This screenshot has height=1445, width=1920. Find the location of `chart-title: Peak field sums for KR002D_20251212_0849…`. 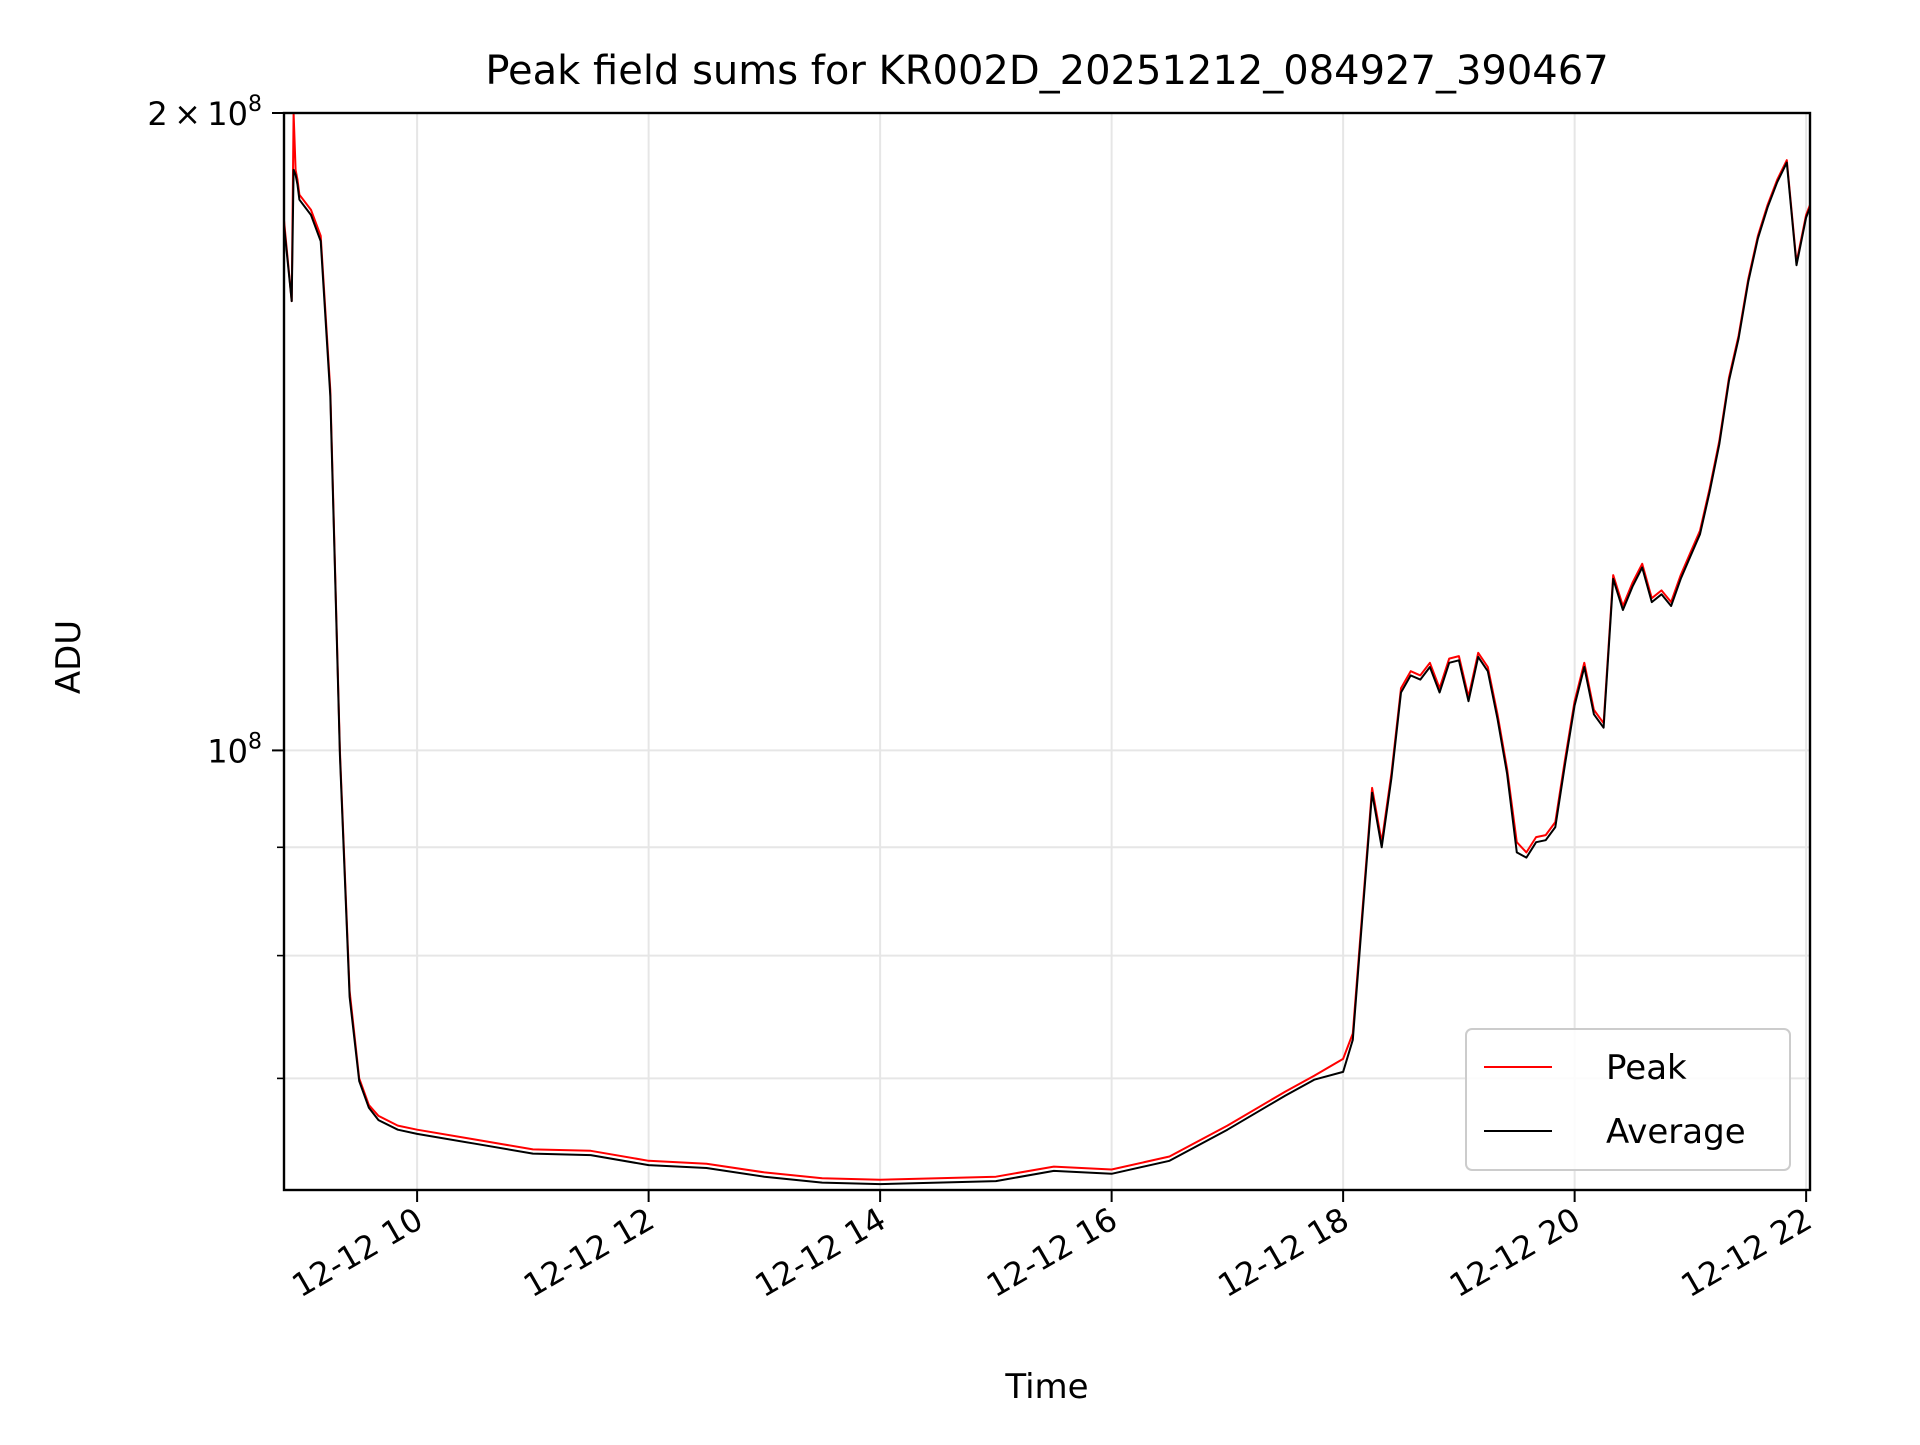

chart-title: Peak field sums for KR002D_20251212_0849… is located at coordinates (1046, 71).